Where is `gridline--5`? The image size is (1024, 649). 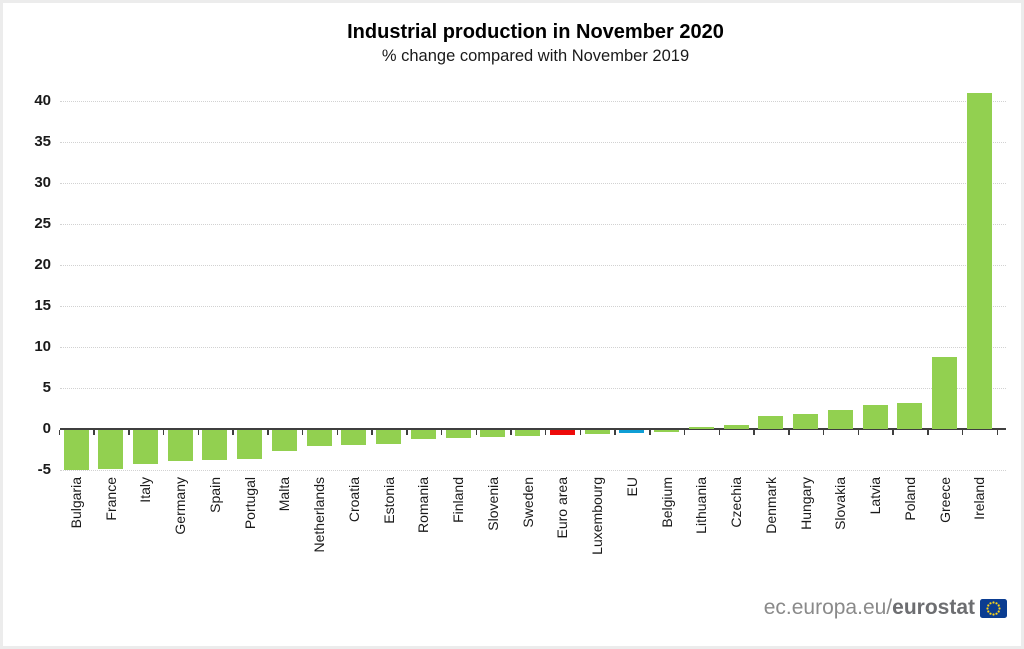 gridline--5 is located at coordinates (533, 470).